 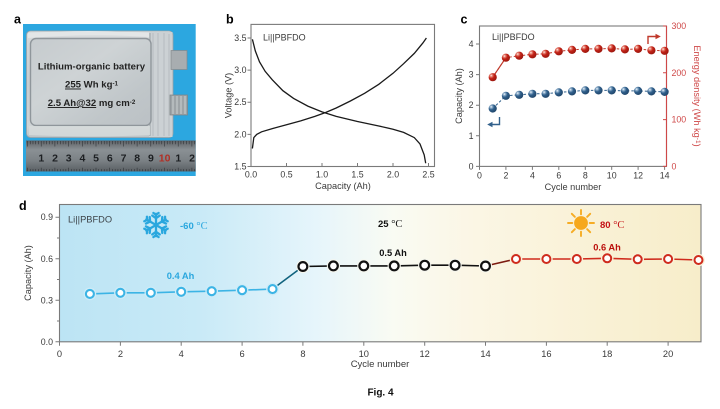 I want to click on svg-text: 7, so click(x=124, y=159).